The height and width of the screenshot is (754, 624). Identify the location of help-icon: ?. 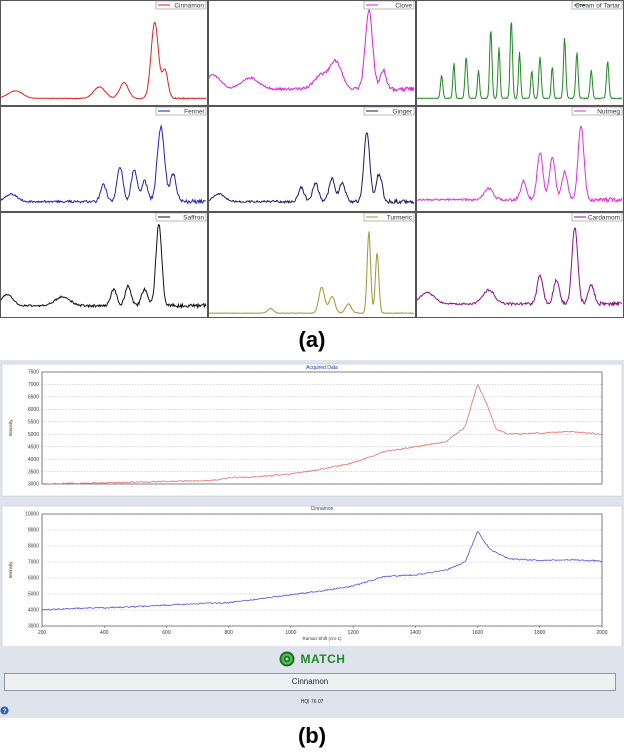
(4, 710).